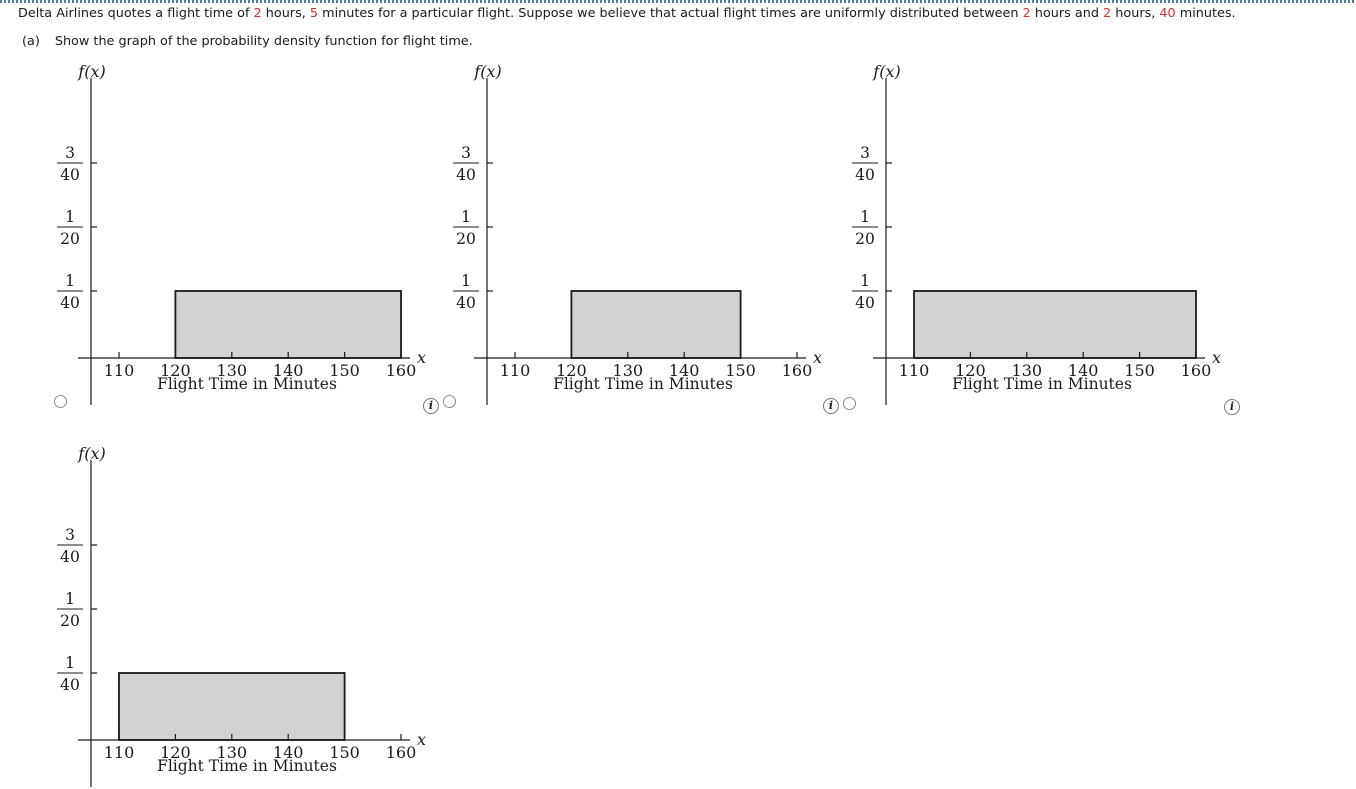 The height and width of the screenshot is (789, 1356). Describe the element at coordinates (1205, 13) in the screenshot. I see `problem-text-segment: minutes.` at that location.